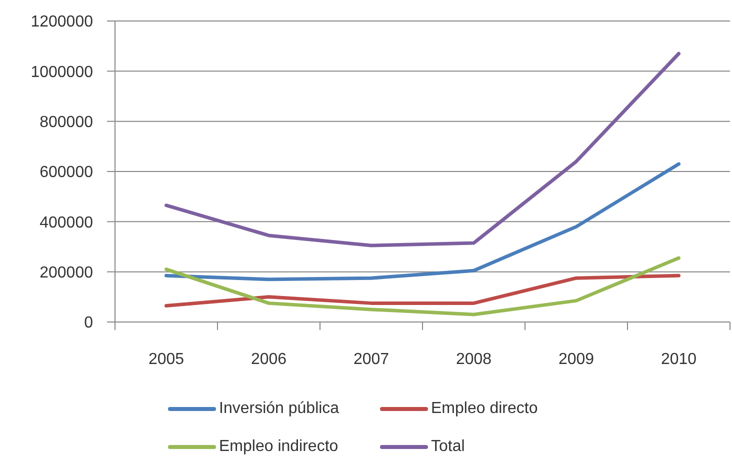  I want to click on legend-label: Empleo directo, so click(484, 409).